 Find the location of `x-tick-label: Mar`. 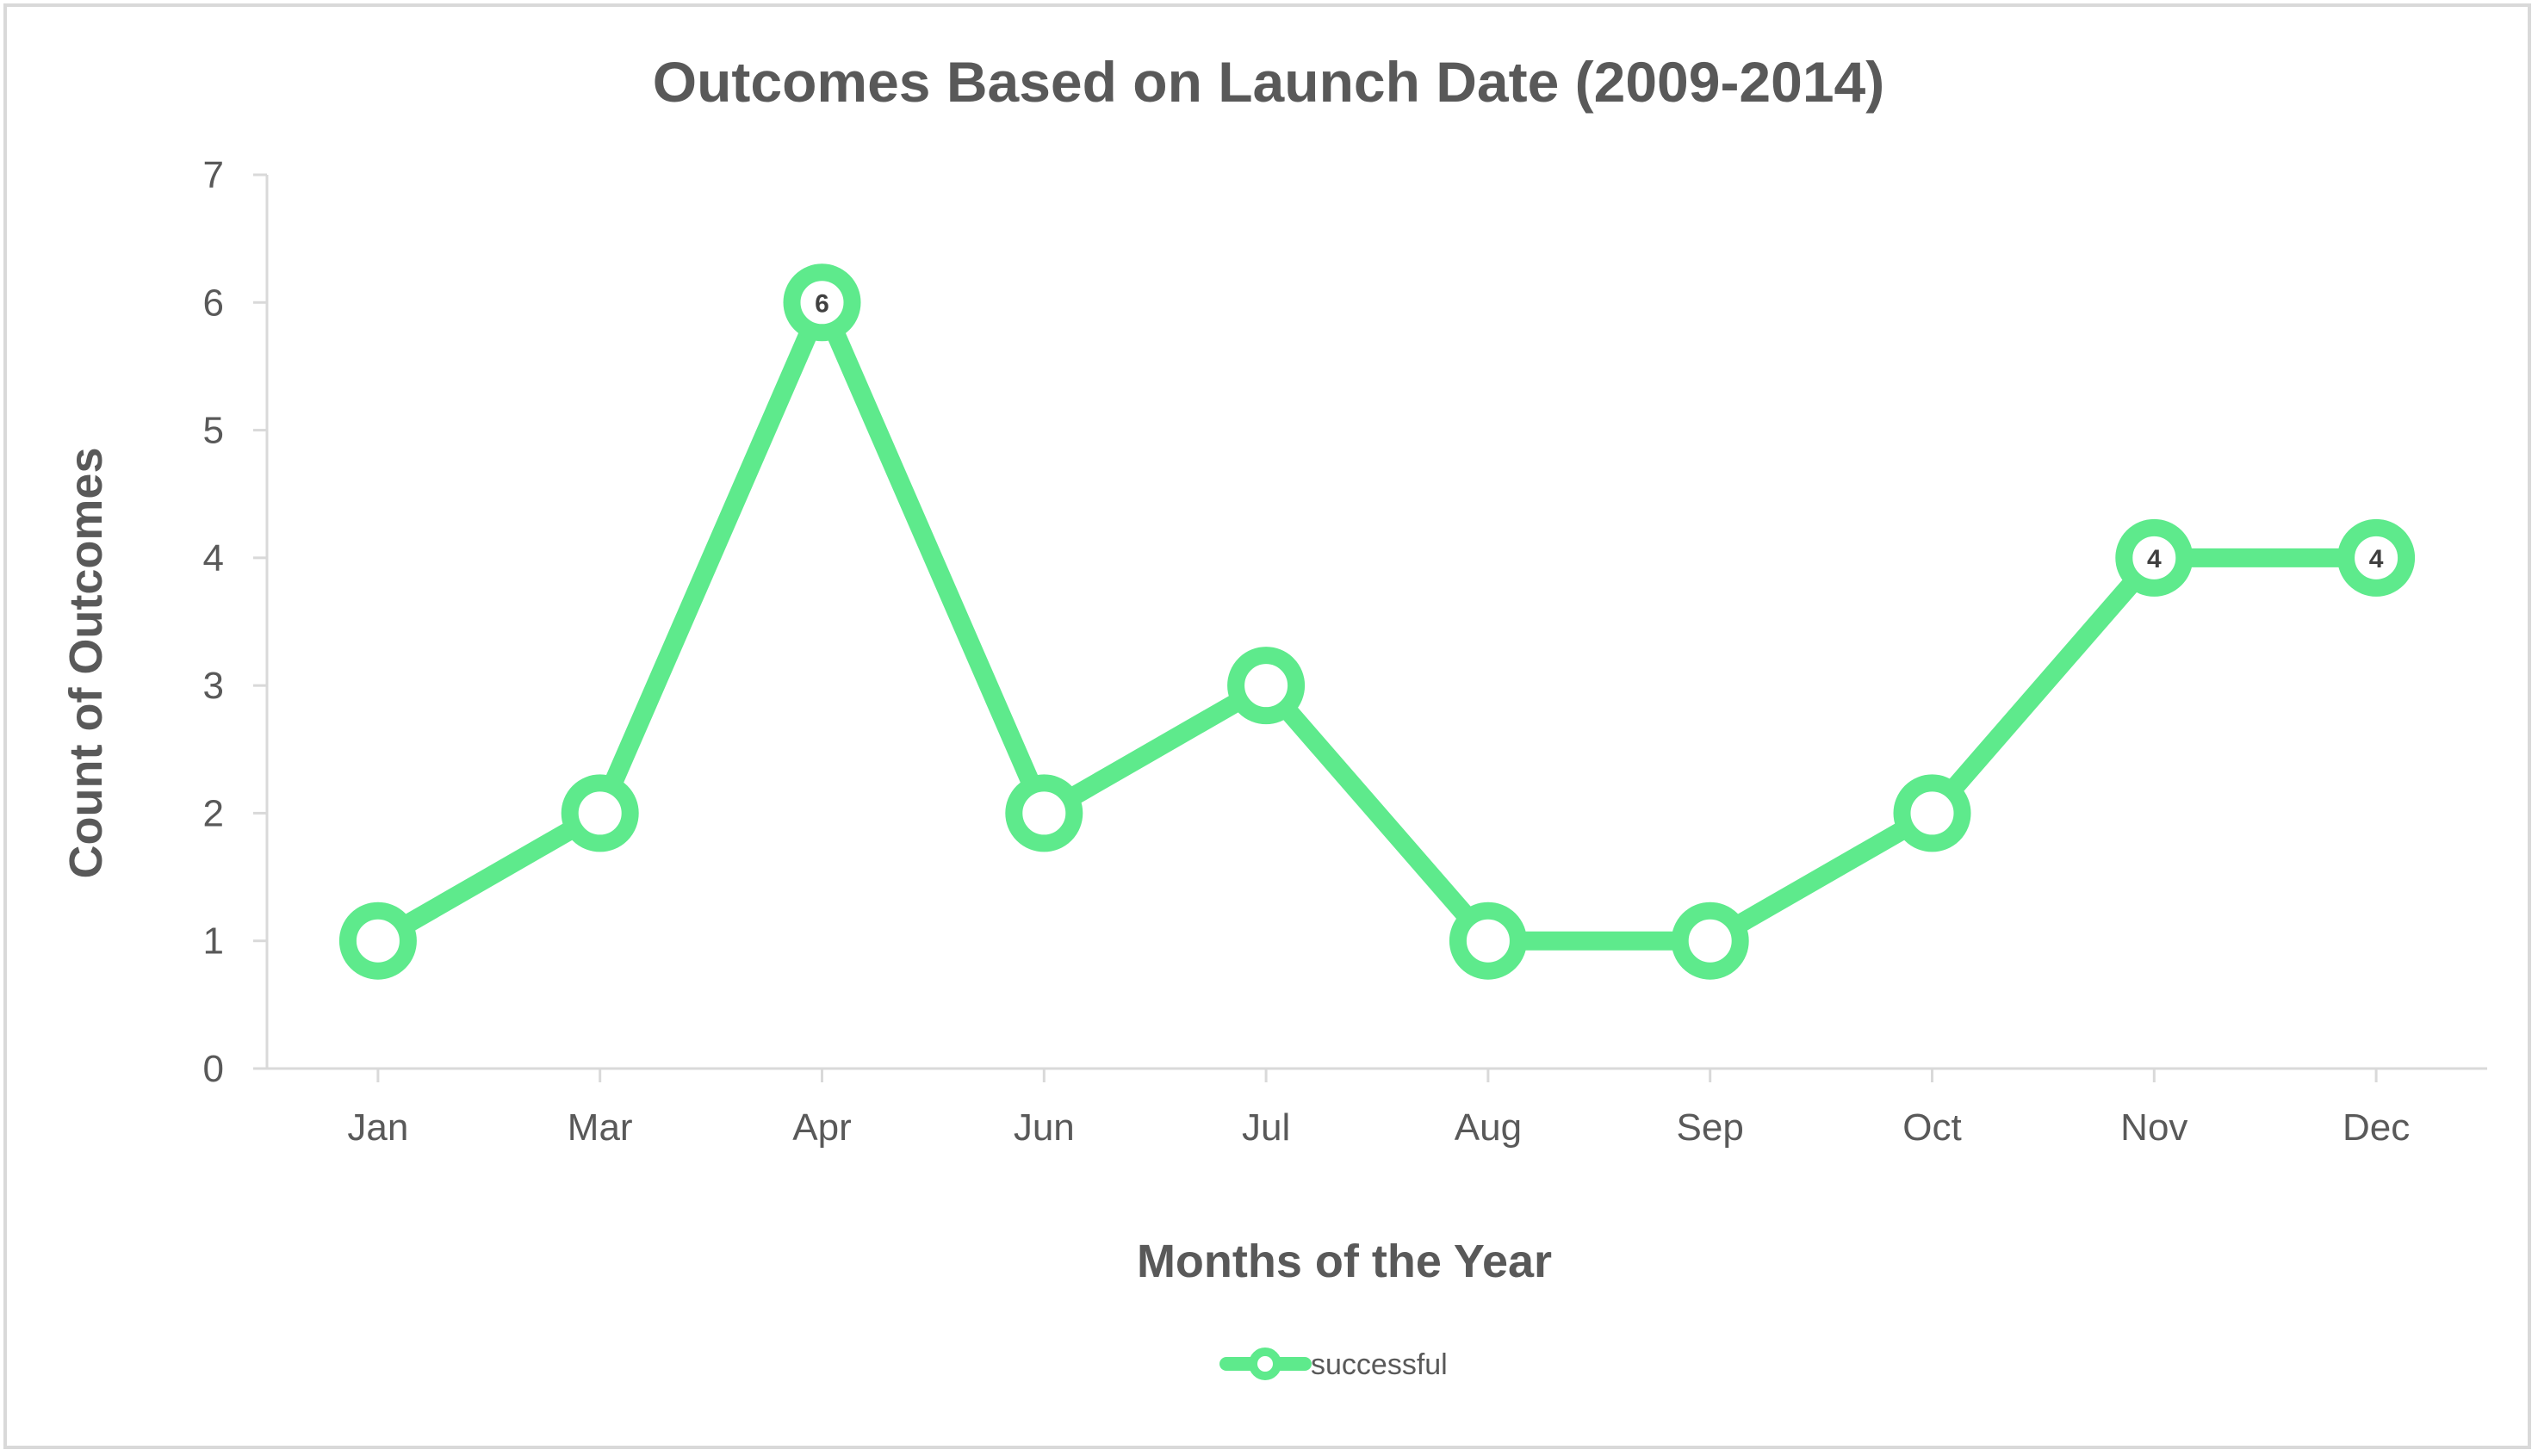

x-tick-label: Mar is located at coordinates (600, 1127).